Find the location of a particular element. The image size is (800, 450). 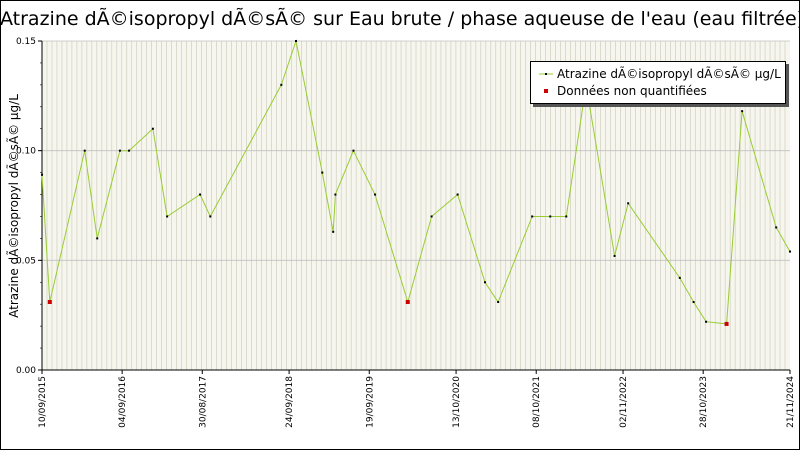

x-tick-label: 13/10/2020 is located at coordinates (457, 402).